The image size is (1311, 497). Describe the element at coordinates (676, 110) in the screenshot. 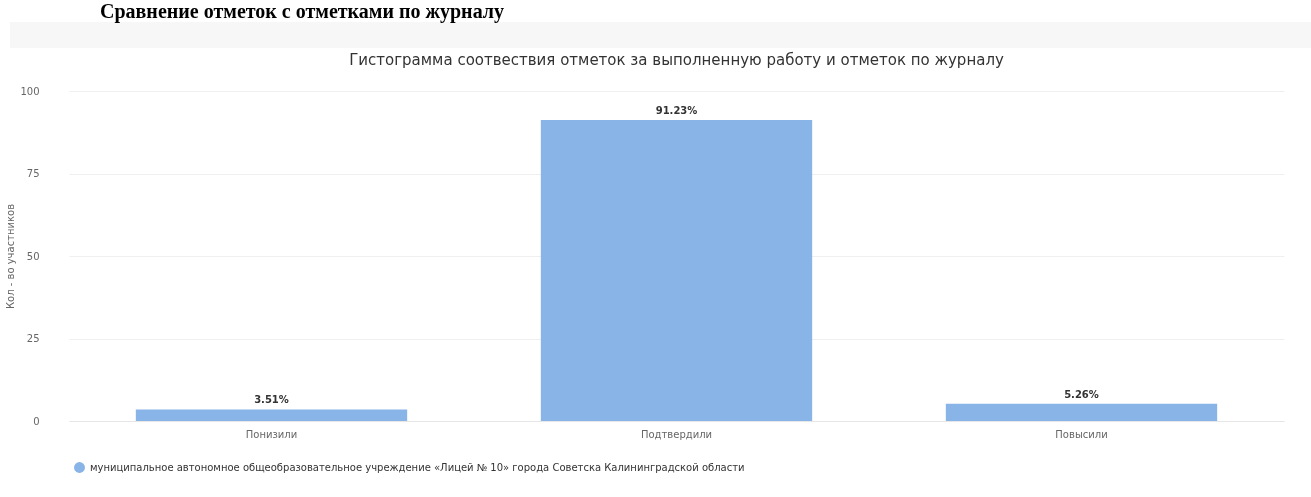

I see `data-label: 91.23%` at that location.